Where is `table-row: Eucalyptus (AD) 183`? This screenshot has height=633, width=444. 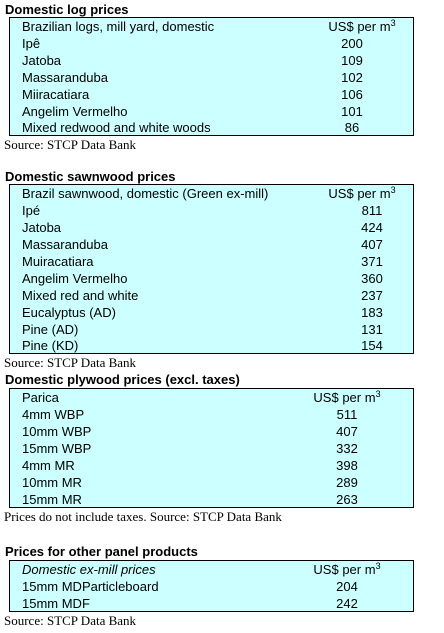
table-row: Eucalyptus (AD) 183 is located at coordinates (202, 312).